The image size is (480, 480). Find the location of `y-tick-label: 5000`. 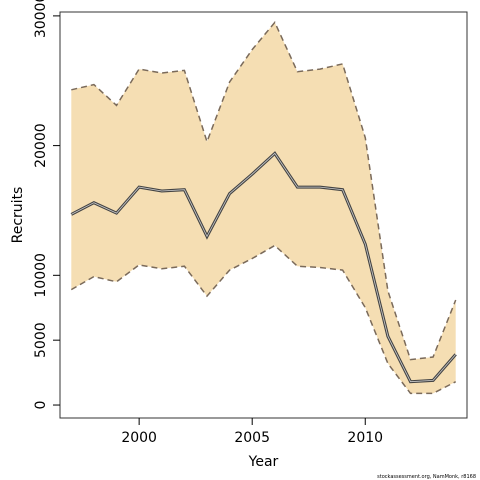

y-tick-label: 5000 is located at coordinates (41, 340).